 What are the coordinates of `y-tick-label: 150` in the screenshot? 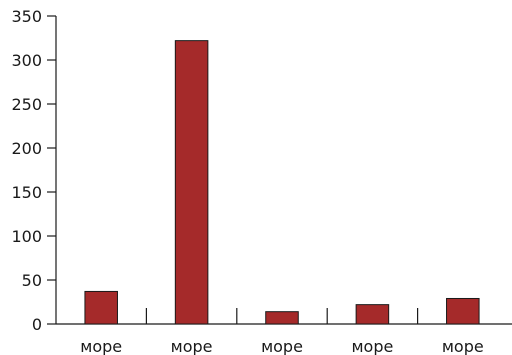 It's located at (26, 192).